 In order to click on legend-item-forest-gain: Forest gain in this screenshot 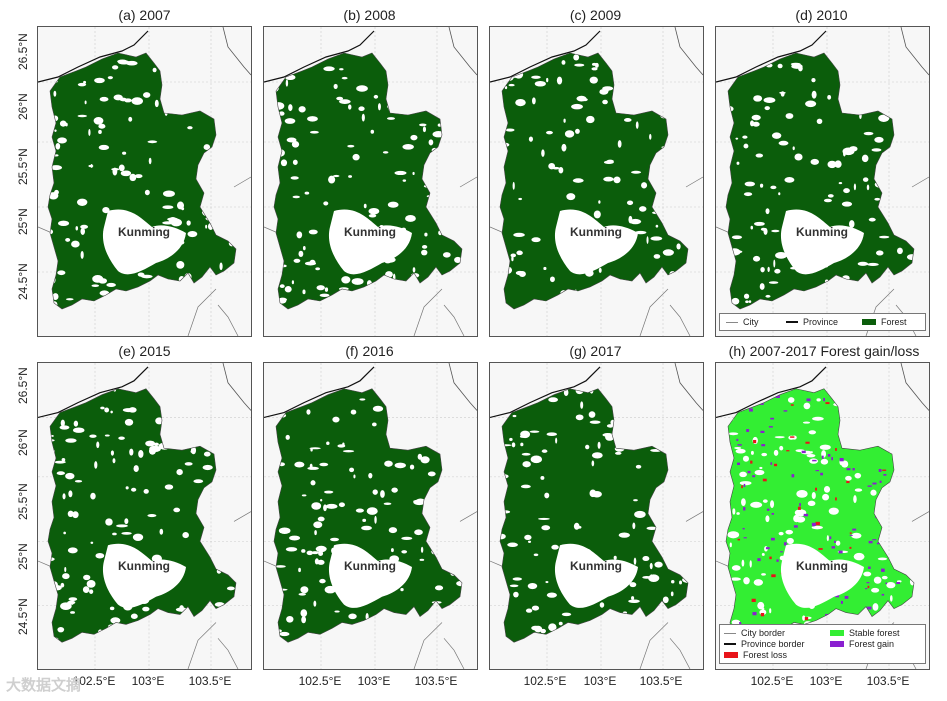, I will do `click(862, 644)`.